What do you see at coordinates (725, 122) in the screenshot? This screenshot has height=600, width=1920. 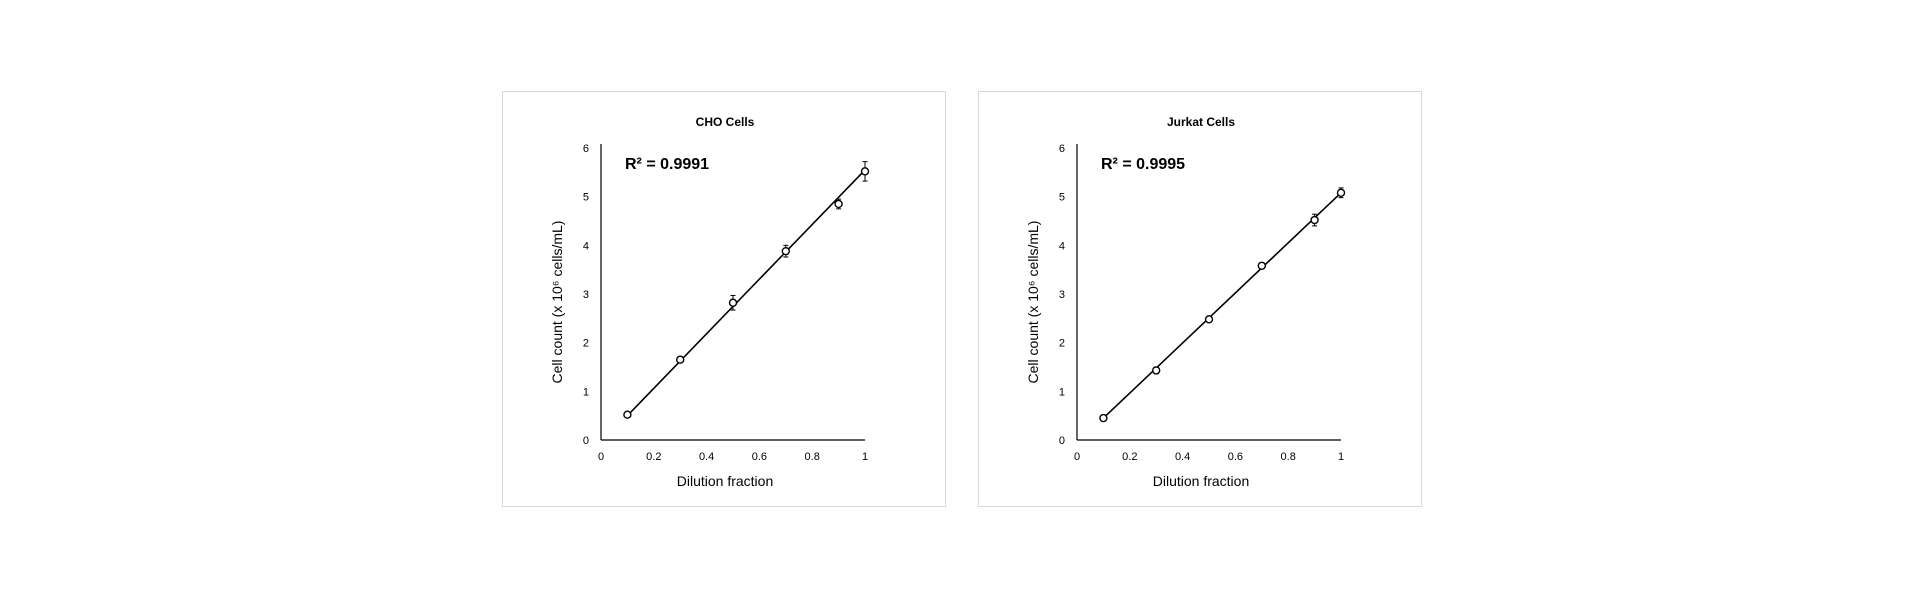 I see `chart-title: CHO Cells` at bounding box center [725, 122].